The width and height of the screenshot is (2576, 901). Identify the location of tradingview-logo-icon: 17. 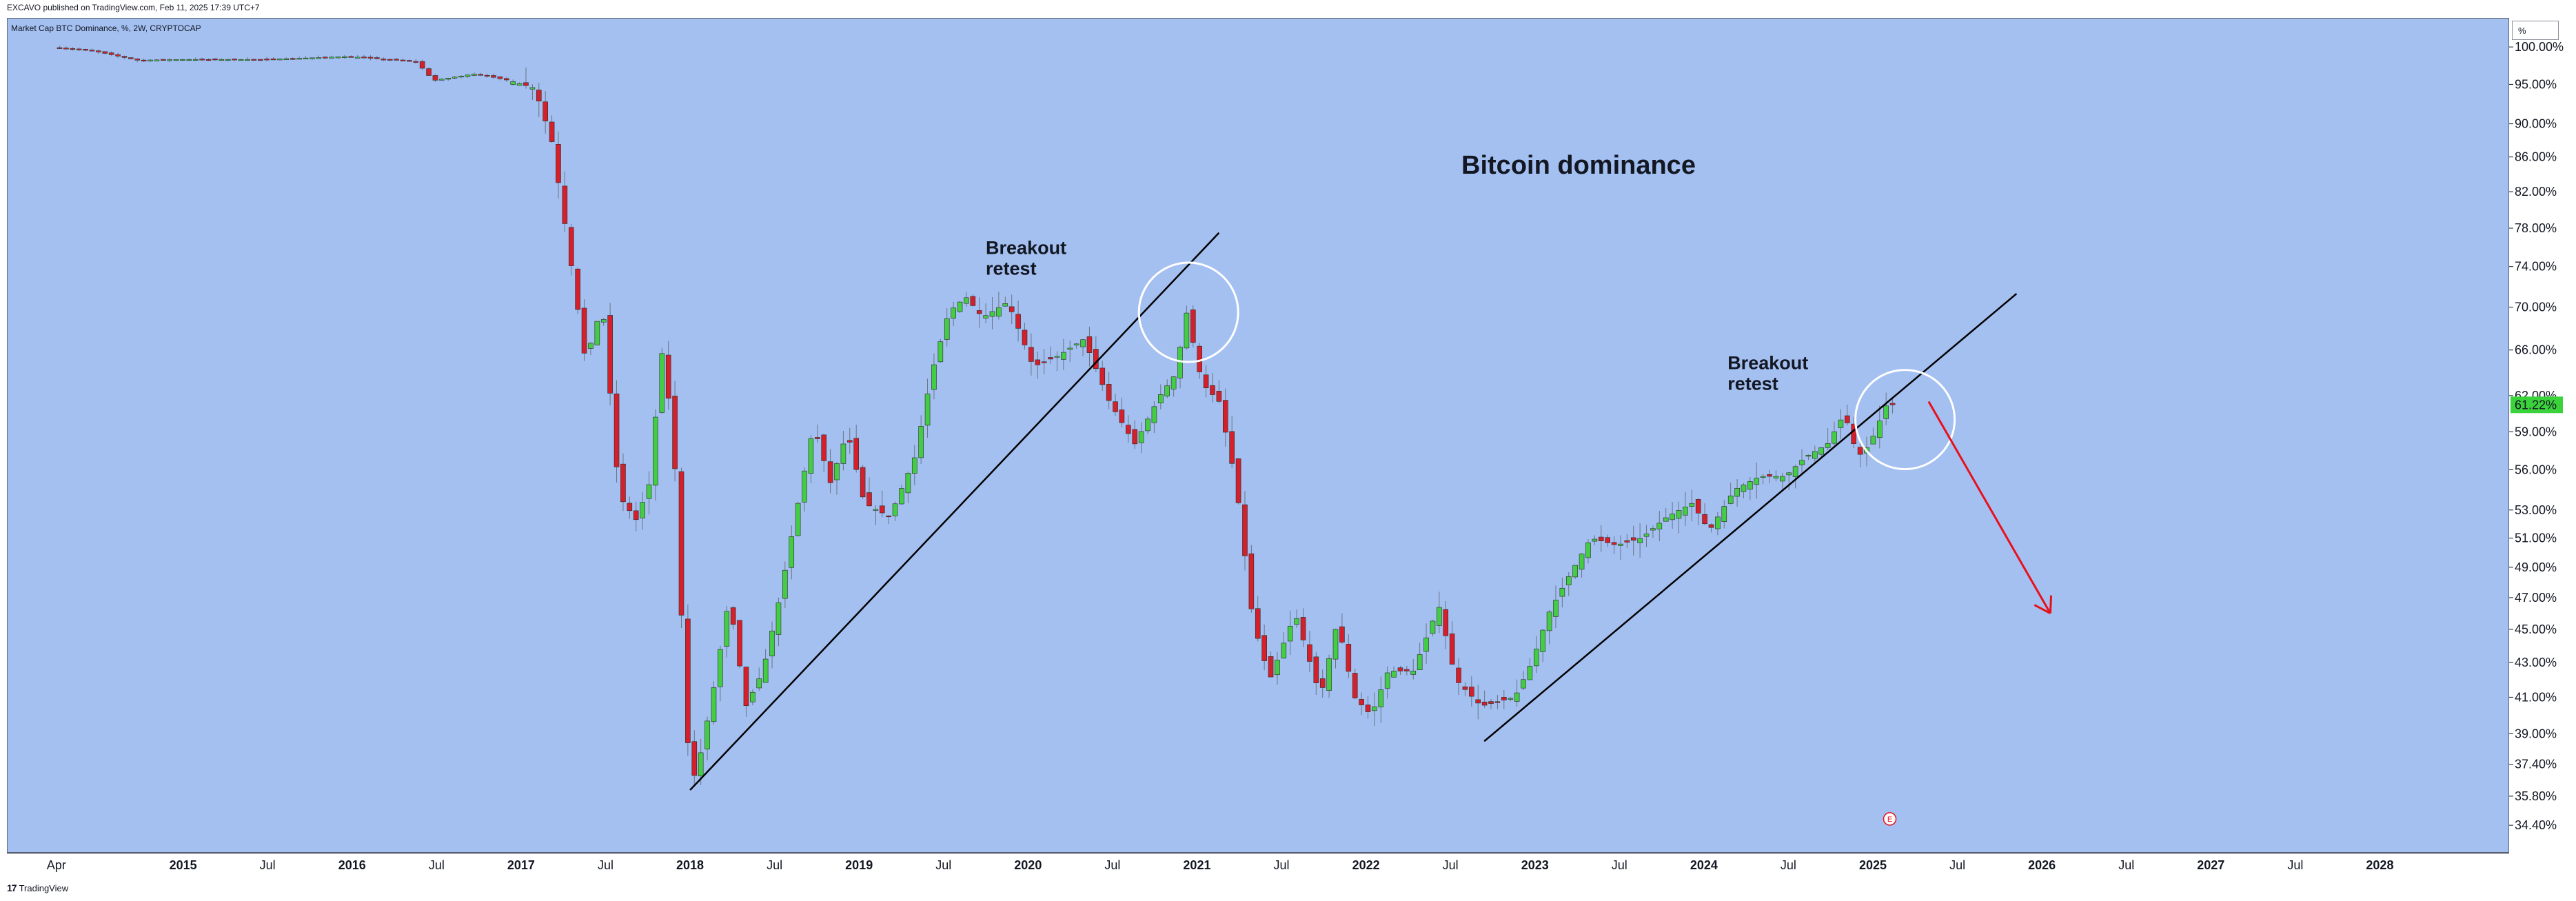
(12, 888).